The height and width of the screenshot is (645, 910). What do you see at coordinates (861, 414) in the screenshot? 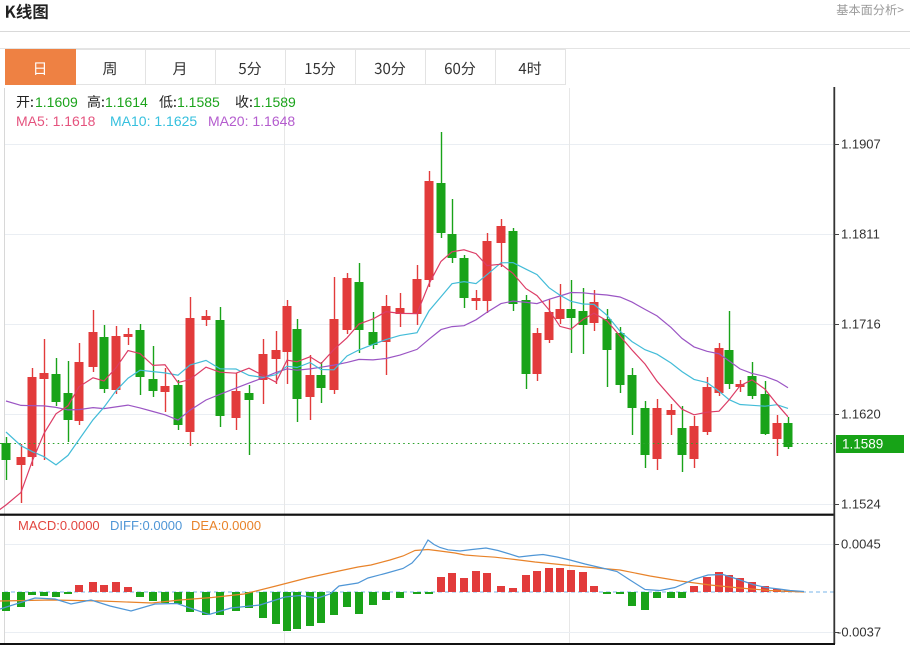
I see `svg-text: 1.1620` at bounding box center [861, 414].